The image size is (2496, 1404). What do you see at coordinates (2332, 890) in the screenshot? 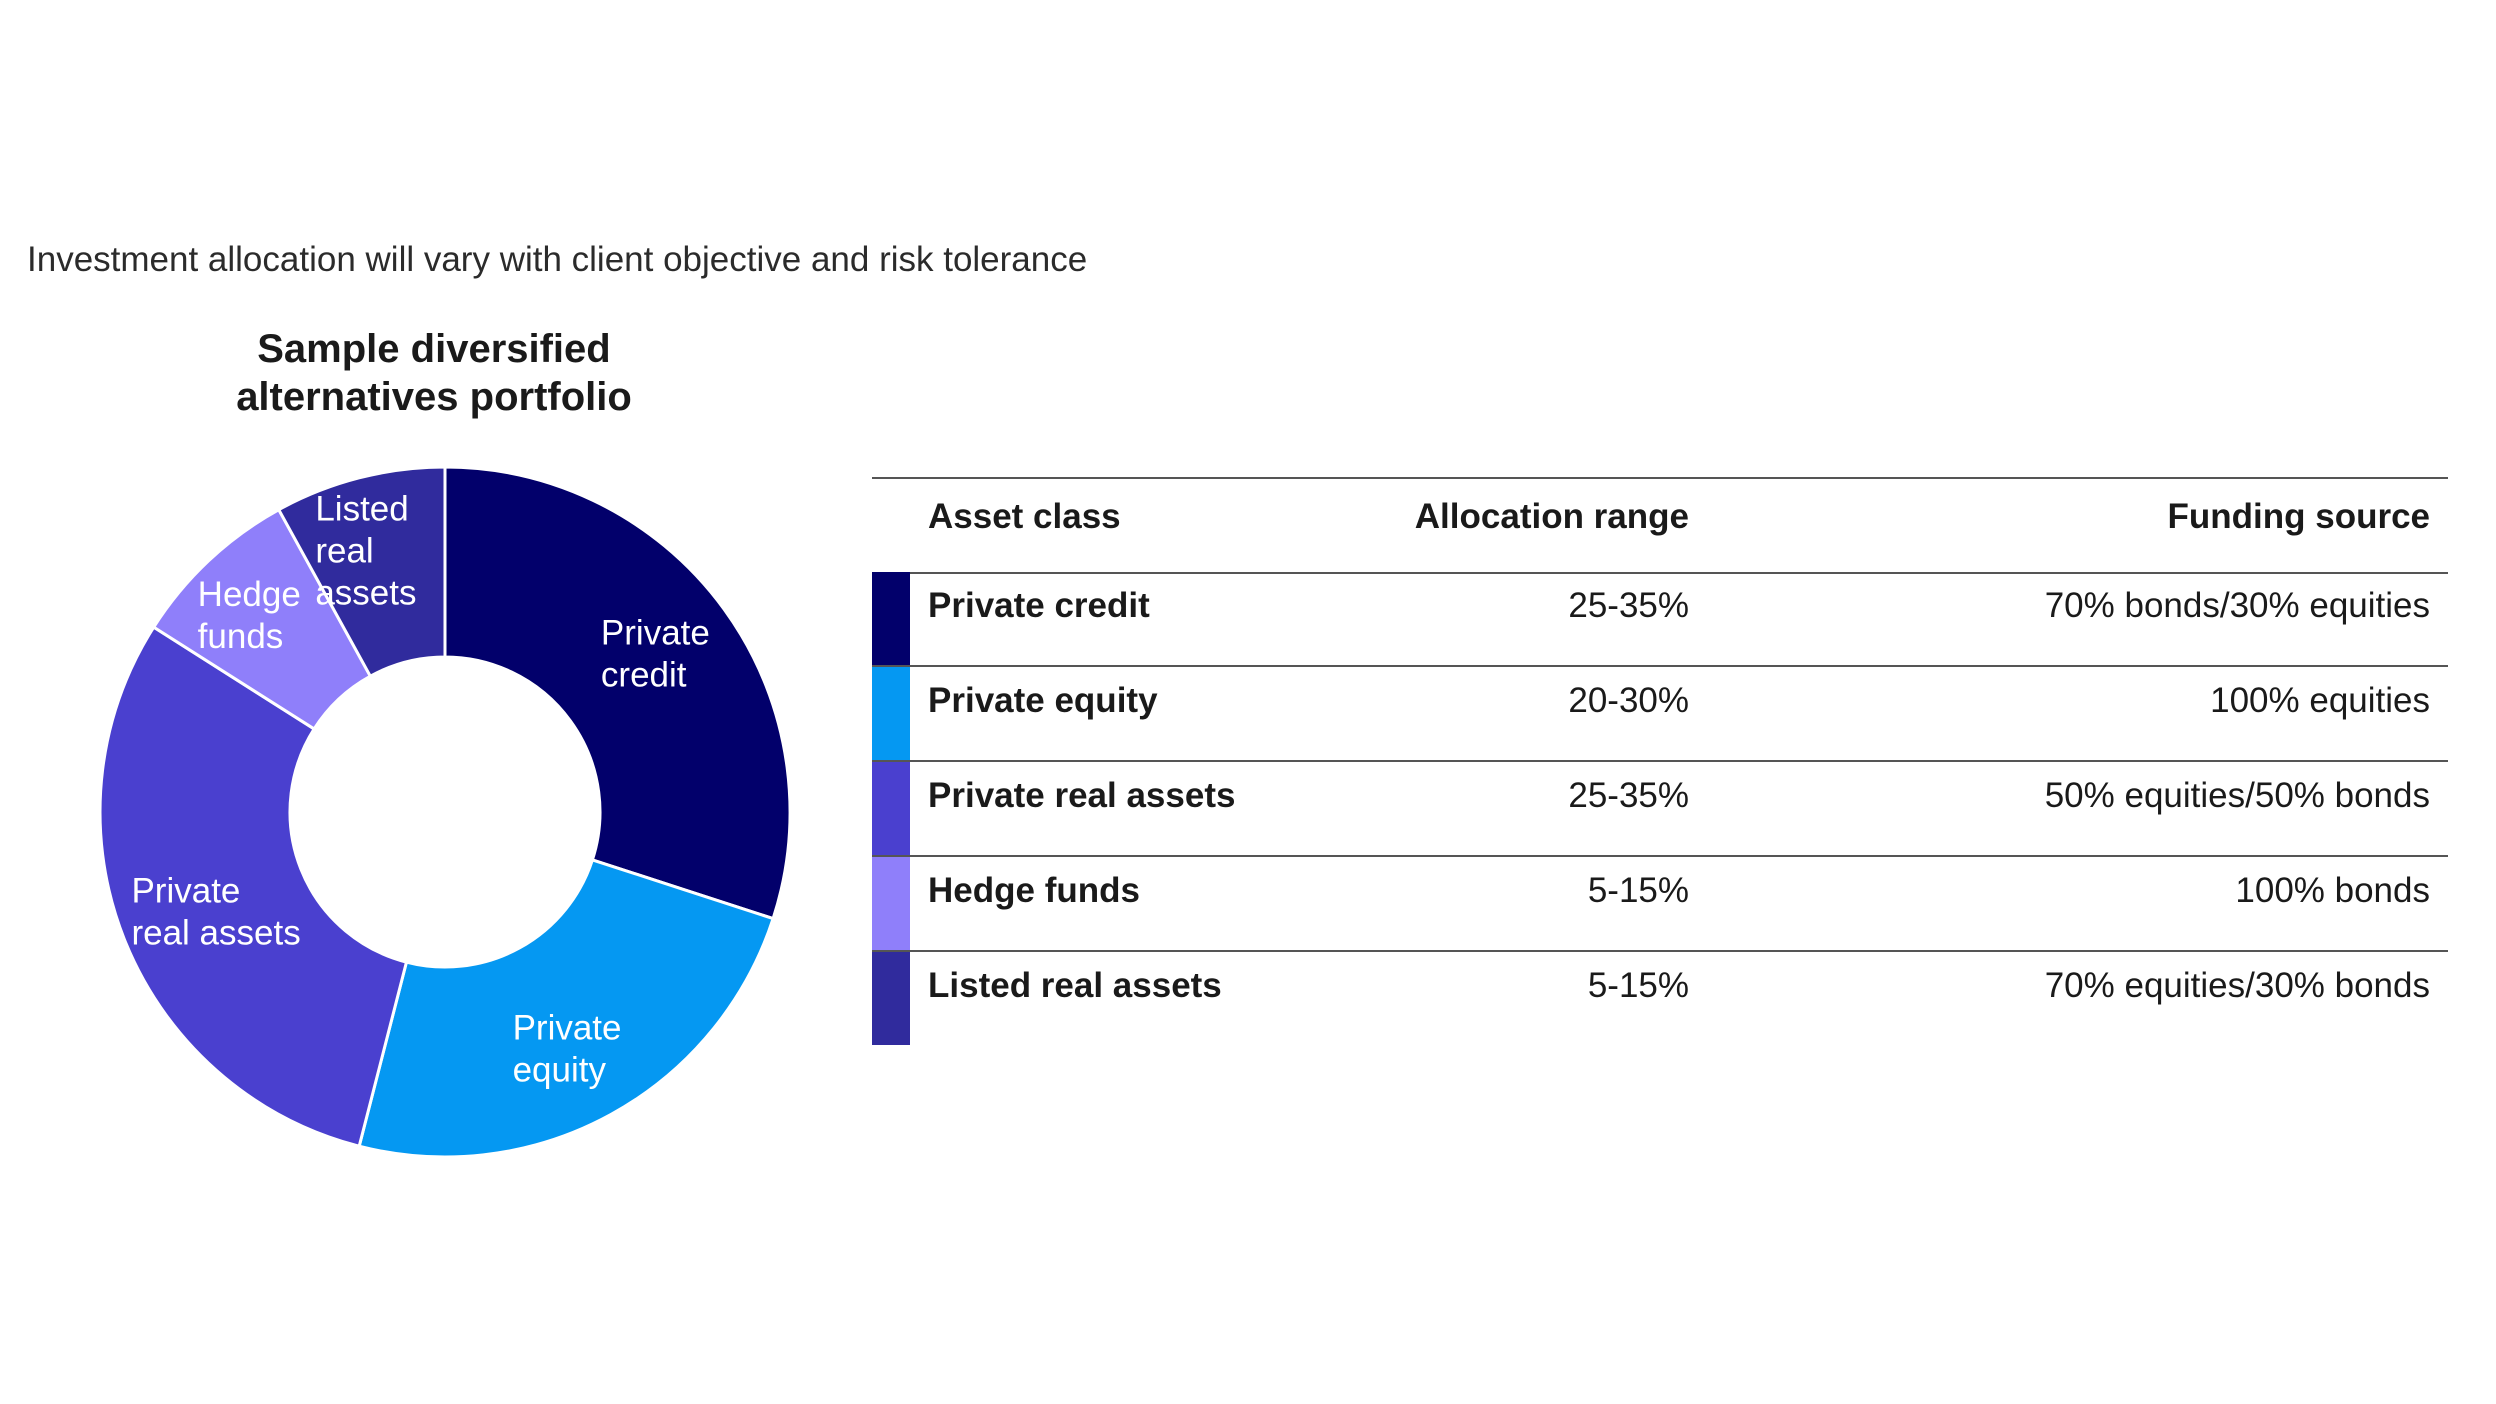
I see `cell-funding-source: 100% bonds` at bounding box center [2332, 890].